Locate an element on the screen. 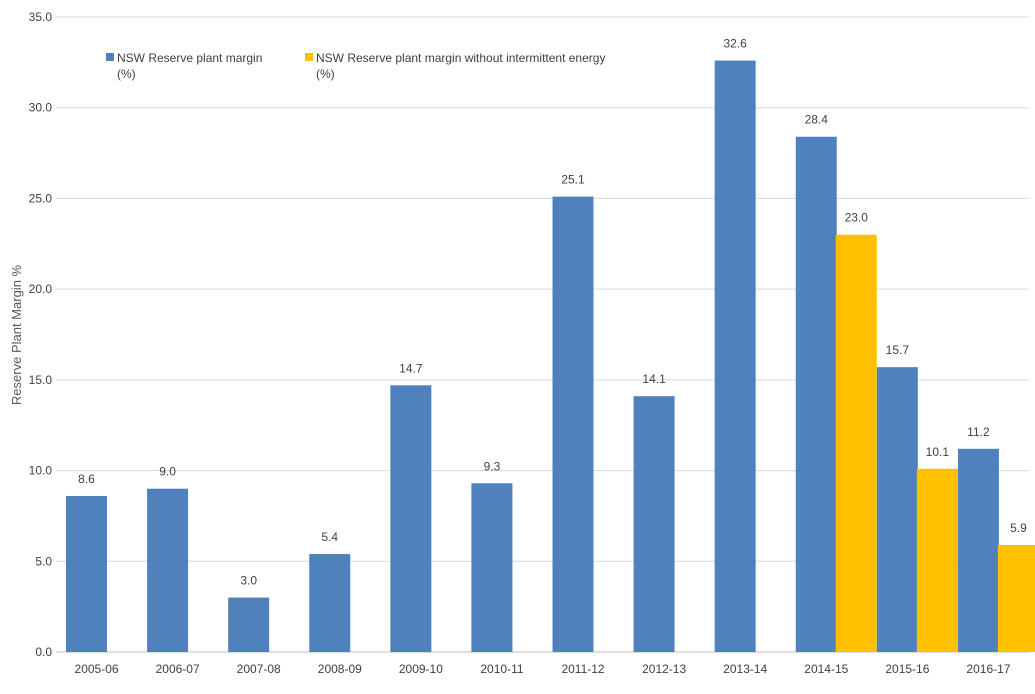 This screenshot has height=694, width=1035. y-tick-label: 0.0 is located at coordinates (43, 652).